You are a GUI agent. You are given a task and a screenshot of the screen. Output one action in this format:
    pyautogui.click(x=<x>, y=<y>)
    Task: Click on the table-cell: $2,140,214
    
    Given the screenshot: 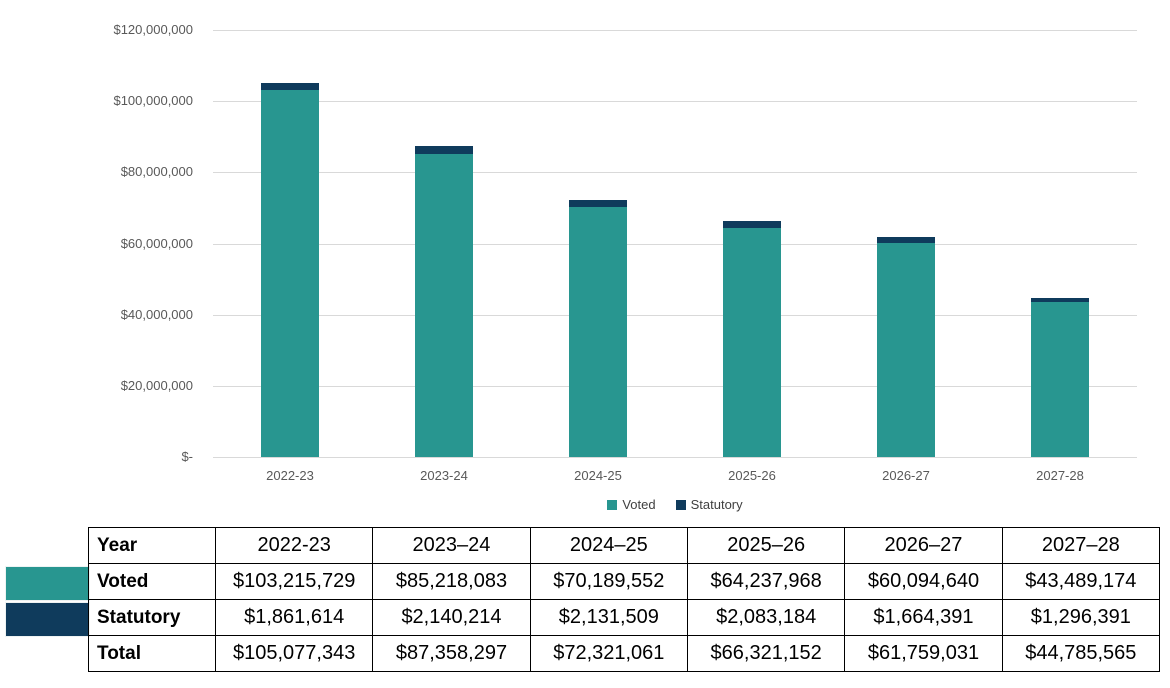 What is the action you would take?
    pyautogui.click(x=451, y=617)
    